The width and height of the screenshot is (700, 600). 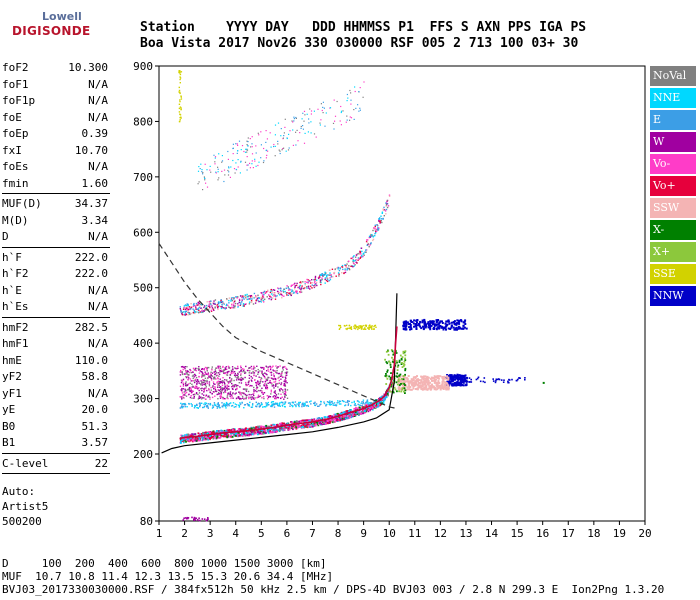 What do you see at coordinates (95, 426) in the screenshot?
I see `param-value: 51.3` at bounding box center [95, 426].